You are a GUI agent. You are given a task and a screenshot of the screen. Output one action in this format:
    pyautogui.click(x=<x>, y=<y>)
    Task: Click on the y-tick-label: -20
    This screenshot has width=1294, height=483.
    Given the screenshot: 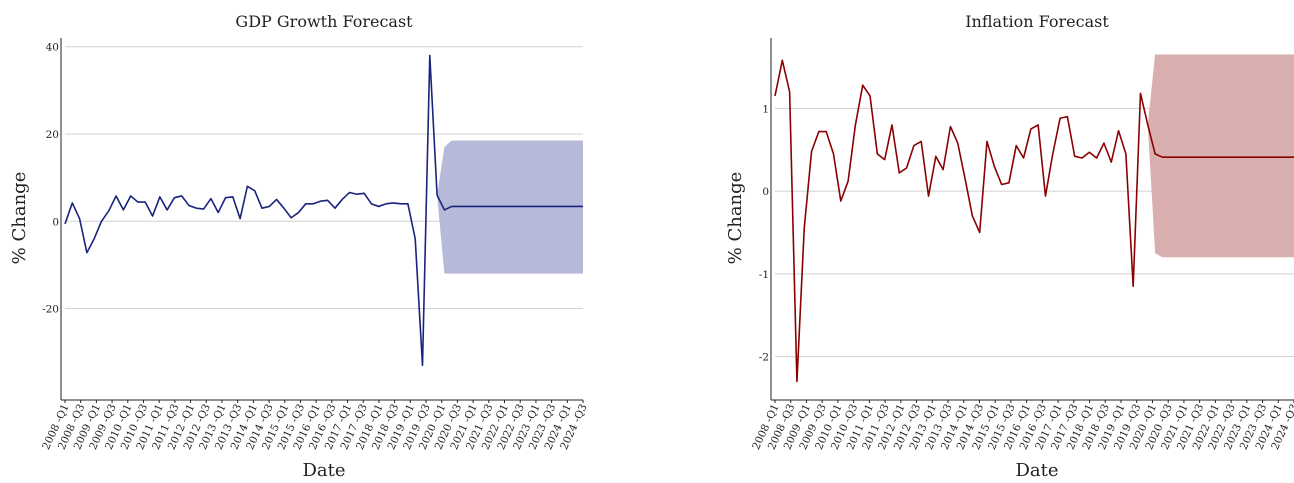 What is the action you would take?
    pyautogui.click(x=50, y=310)
    